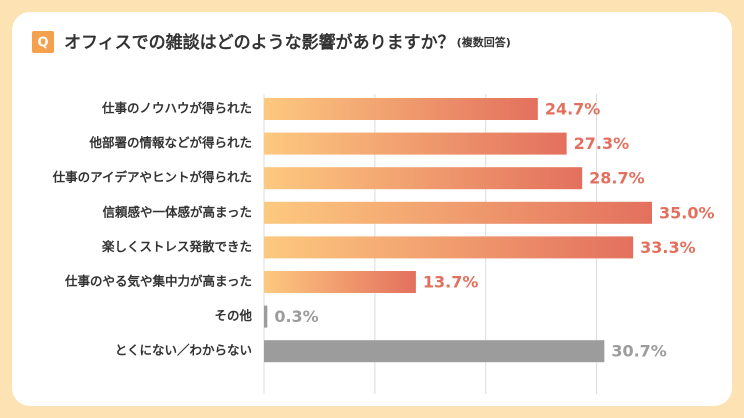 The width and height of the screenshot is (744, 418). I want to click on value-label: 28.7%, so click(617, 178).